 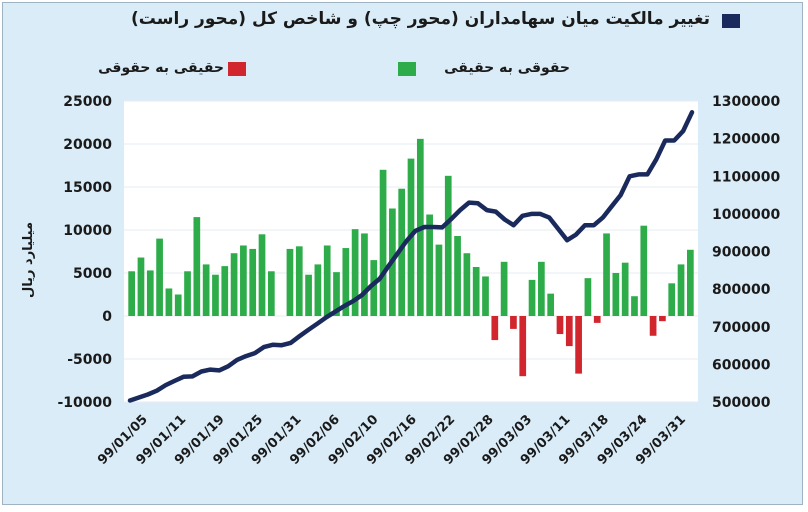 I want to click on legend-swatch-negative, so click(x=237, y=69).